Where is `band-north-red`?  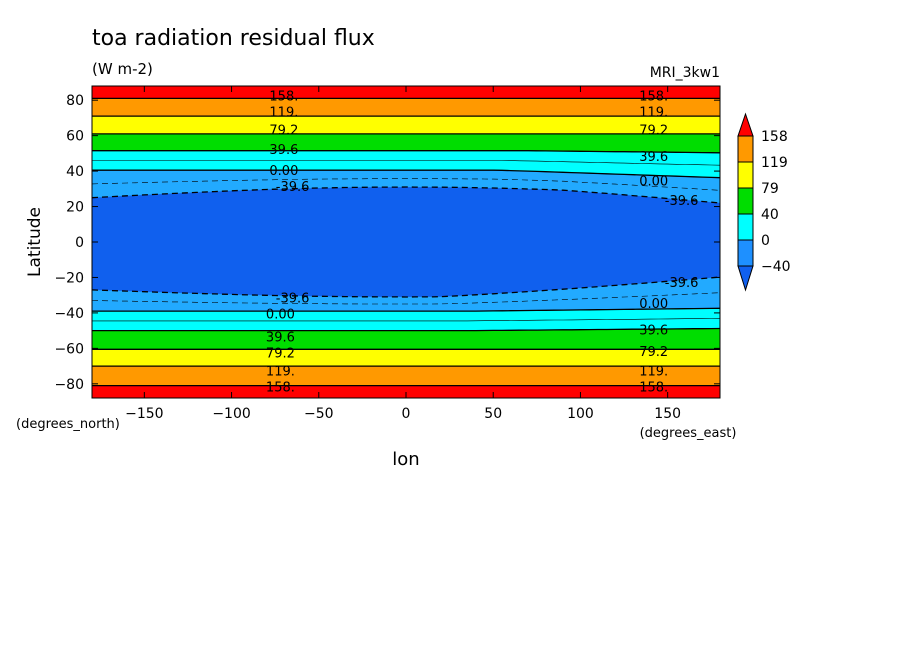 band-north-red is located at coordinates (406, 92).